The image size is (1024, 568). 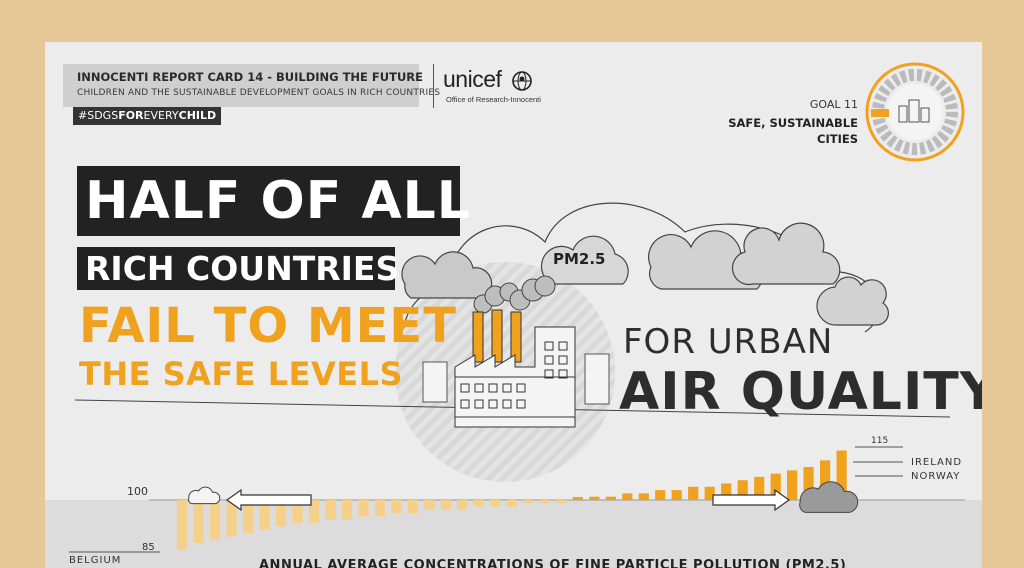 I want to click on cloud-small-icon, so click(x=204, y=495).